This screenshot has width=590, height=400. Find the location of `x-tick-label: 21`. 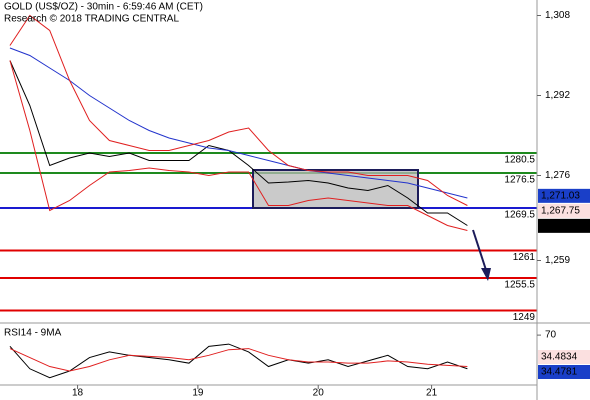

x-tick-label: 21 is located at coordinates (432, 393).